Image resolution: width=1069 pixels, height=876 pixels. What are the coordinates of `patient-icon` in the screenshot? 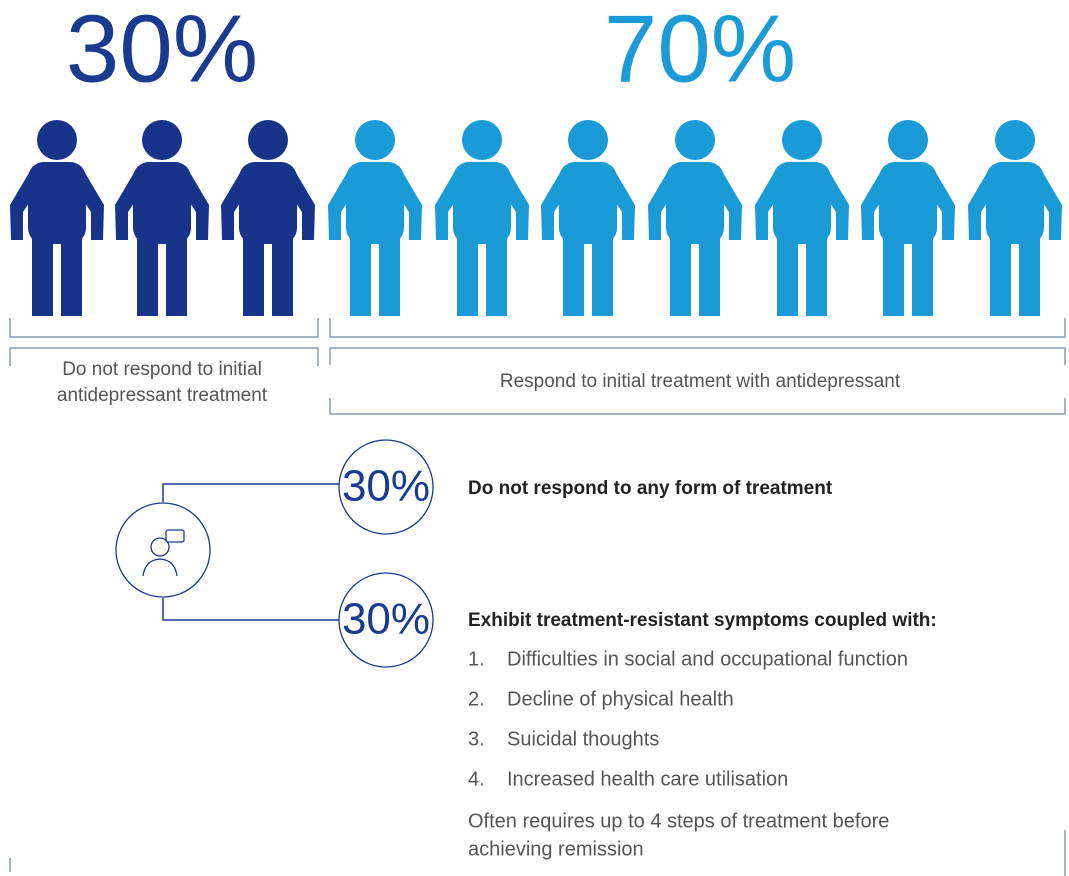 It's located at (163, 550).